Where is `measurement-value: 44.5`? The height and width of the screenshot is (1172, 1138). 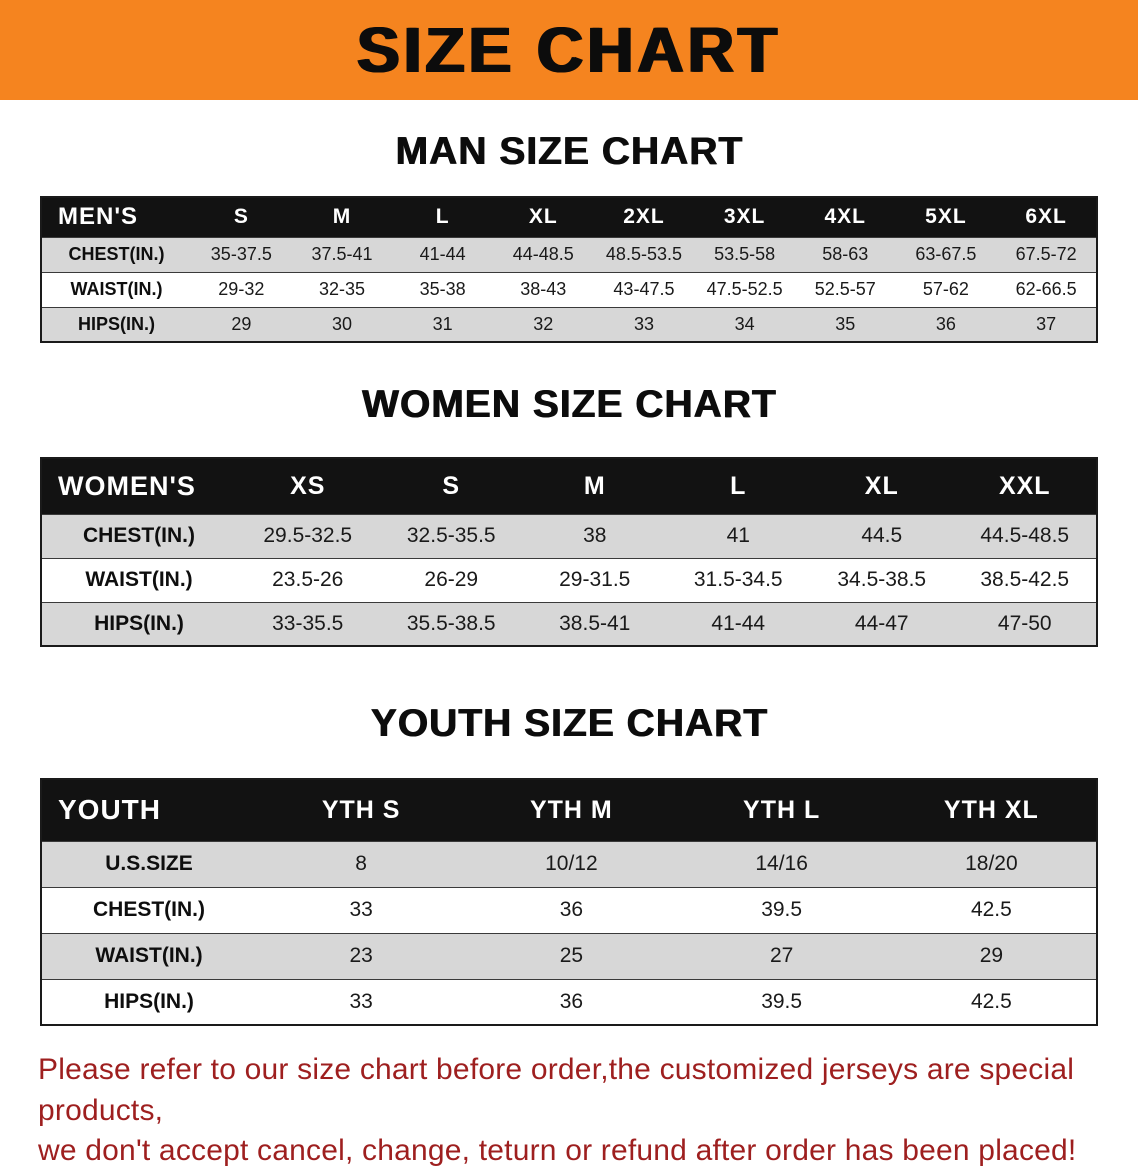 measurement-value: 44.5 is located at coordinates (882, 535).